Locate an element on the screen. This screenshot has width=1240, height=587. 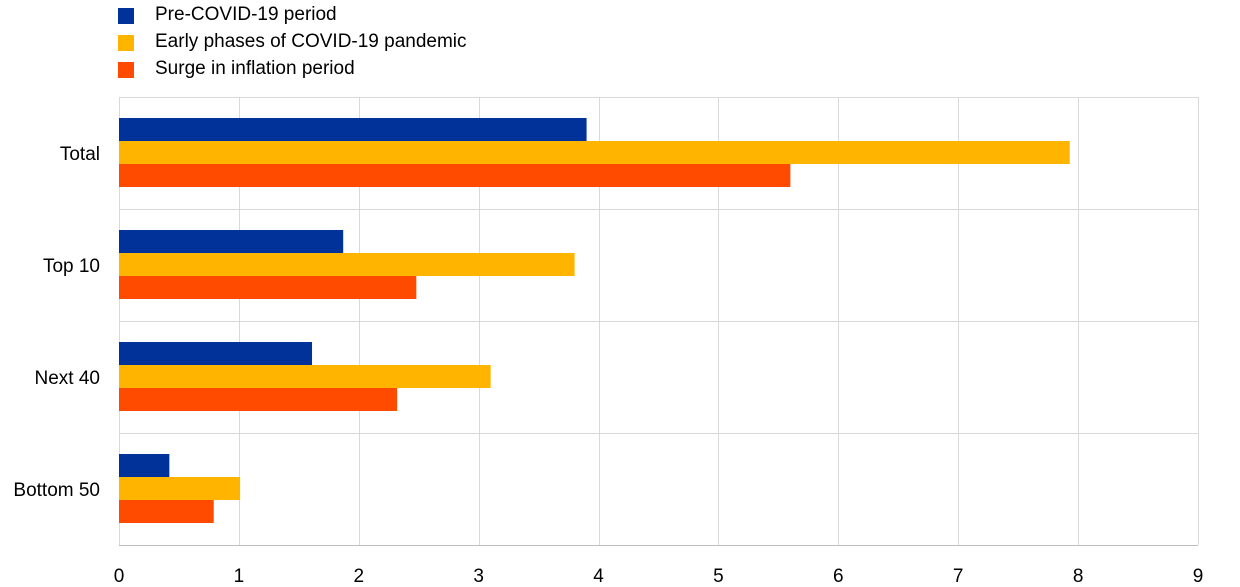
x-tick-label: 4 is located at coordinates (598, 576).